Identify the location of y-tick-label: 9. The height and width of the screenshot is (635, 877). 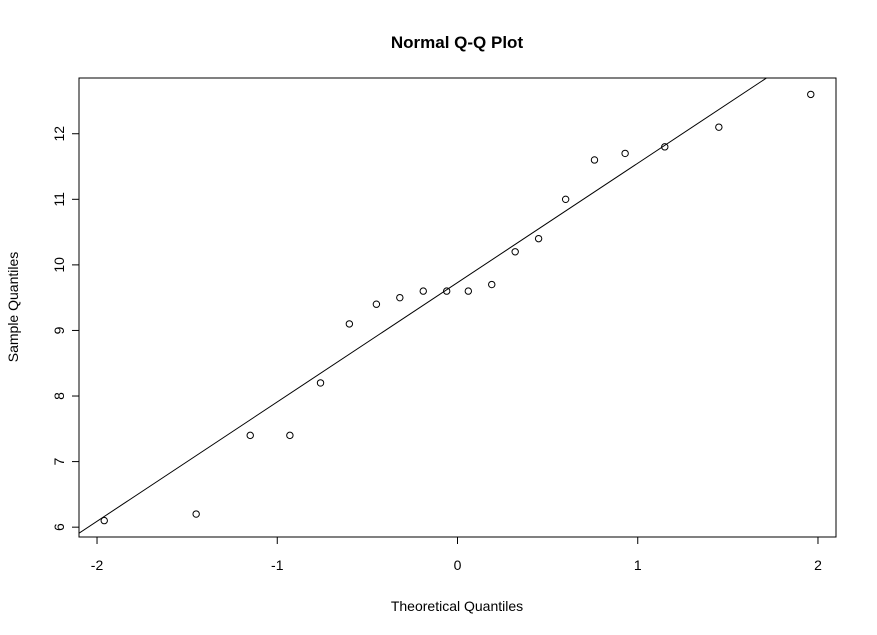
(59, 330).